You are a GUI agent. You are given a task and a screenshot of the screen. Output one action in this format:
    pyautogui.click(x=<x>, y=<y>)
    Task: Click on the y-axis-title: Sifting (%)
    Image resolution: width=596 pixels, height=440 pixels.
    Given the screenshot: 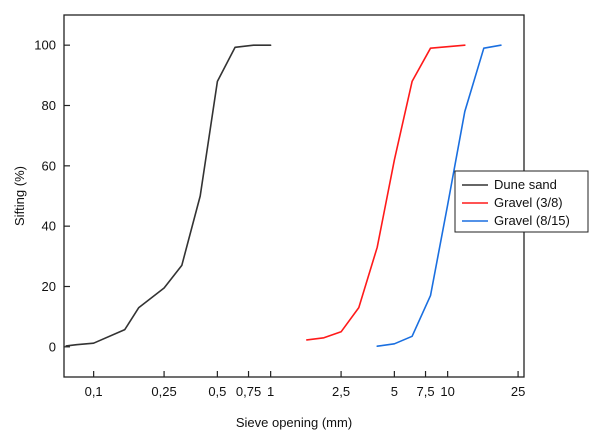 What is the action you would take?
    pyautogui.click(x=19, y=196)
    